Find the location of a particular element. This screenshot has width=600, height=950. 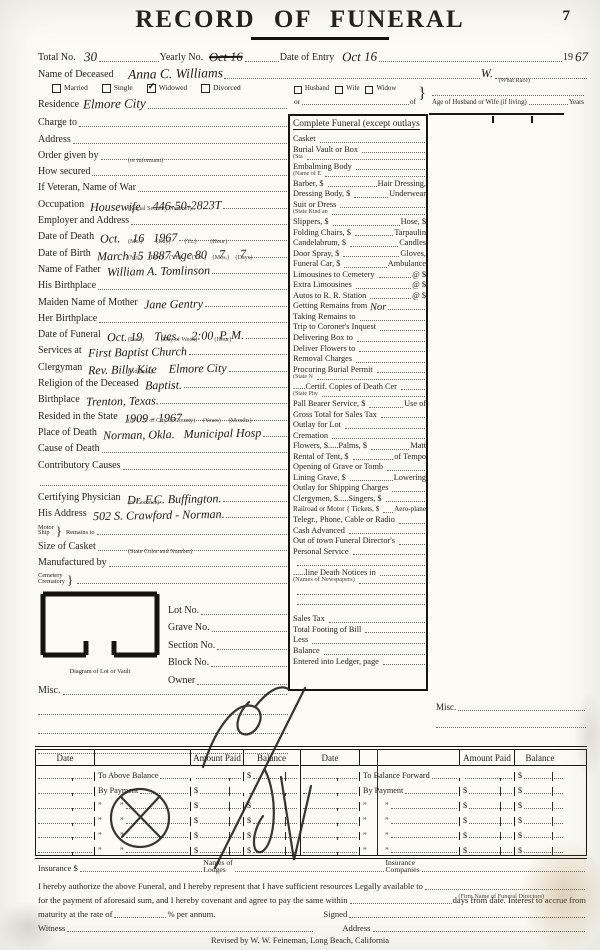

charge-item-label: Procuring Burial Permit is located at coordinates (333, 369).